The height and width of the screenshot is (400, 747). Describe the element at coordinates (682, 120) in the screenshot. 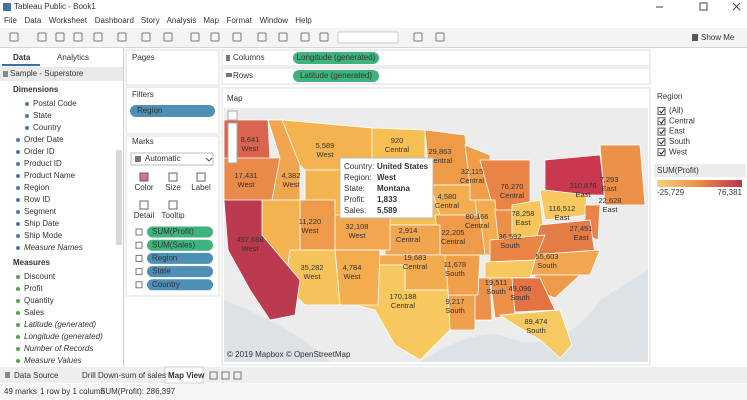

I see `region-legend-item: Central` at that location.